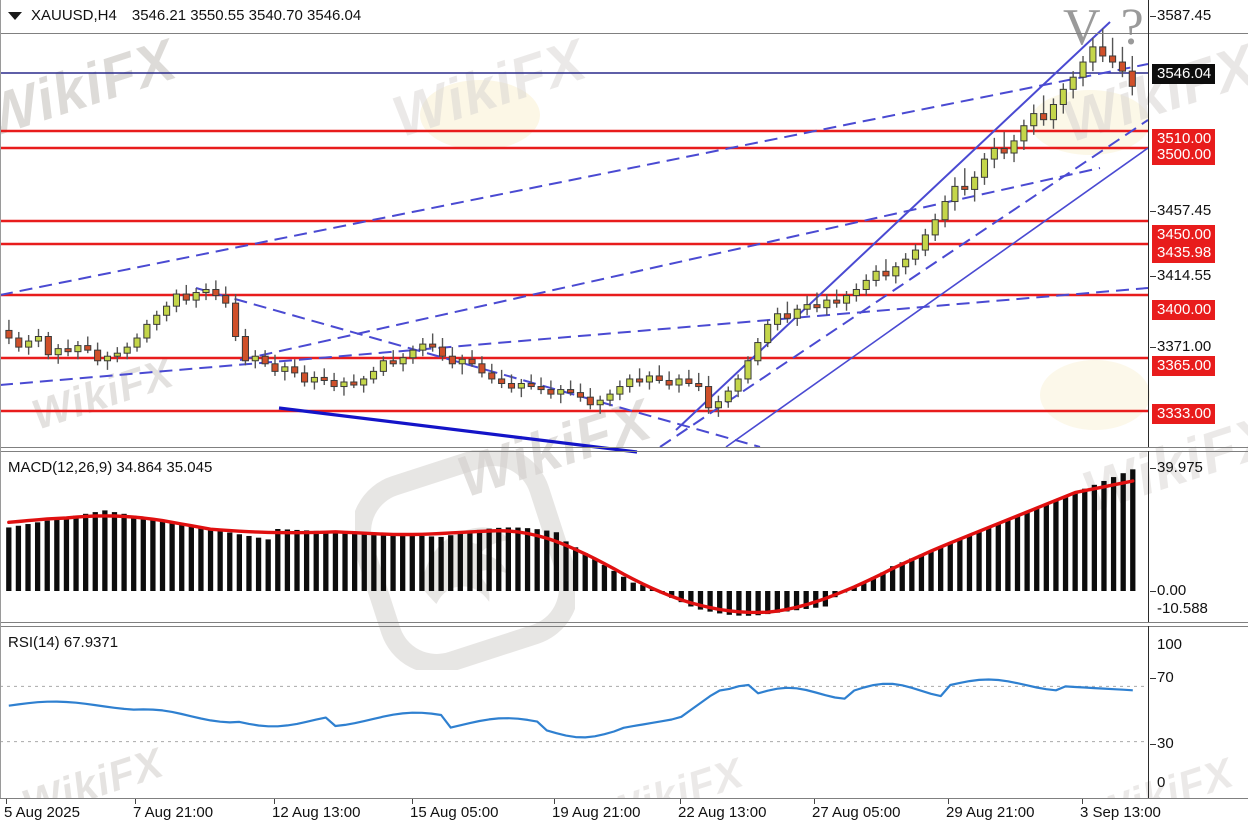 The height and width of the screenshot is (839, 1248). Describe the element at coordinates (856, 812) in the screenshot. I see `time-axis-label: 27 Aug 05:00` at that location.